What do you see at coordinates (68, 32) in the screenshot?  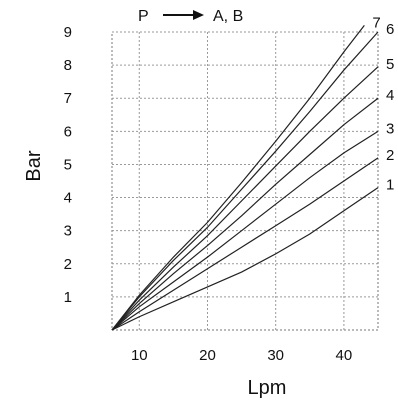 I see `y-tick-label: 9` at bounding box center [68, 32].